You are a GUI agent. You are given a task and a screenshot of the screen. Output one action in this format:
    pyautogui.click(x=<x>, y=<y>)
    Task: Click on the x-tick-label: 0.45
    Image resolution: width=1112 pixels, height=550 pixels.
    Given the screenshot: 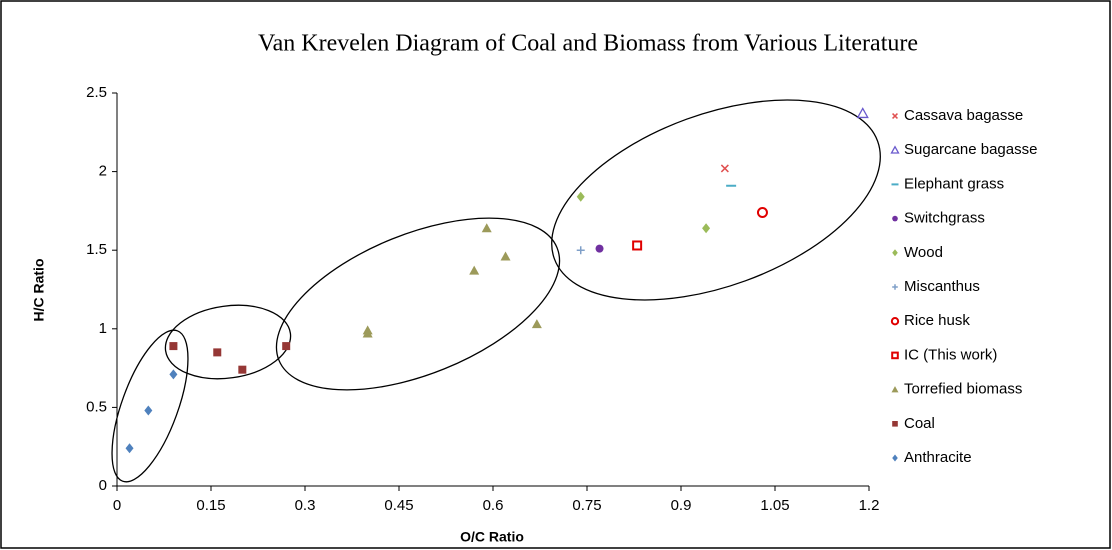 What is the action you would take?
    pyautogui.click(x=398, y=505)
    